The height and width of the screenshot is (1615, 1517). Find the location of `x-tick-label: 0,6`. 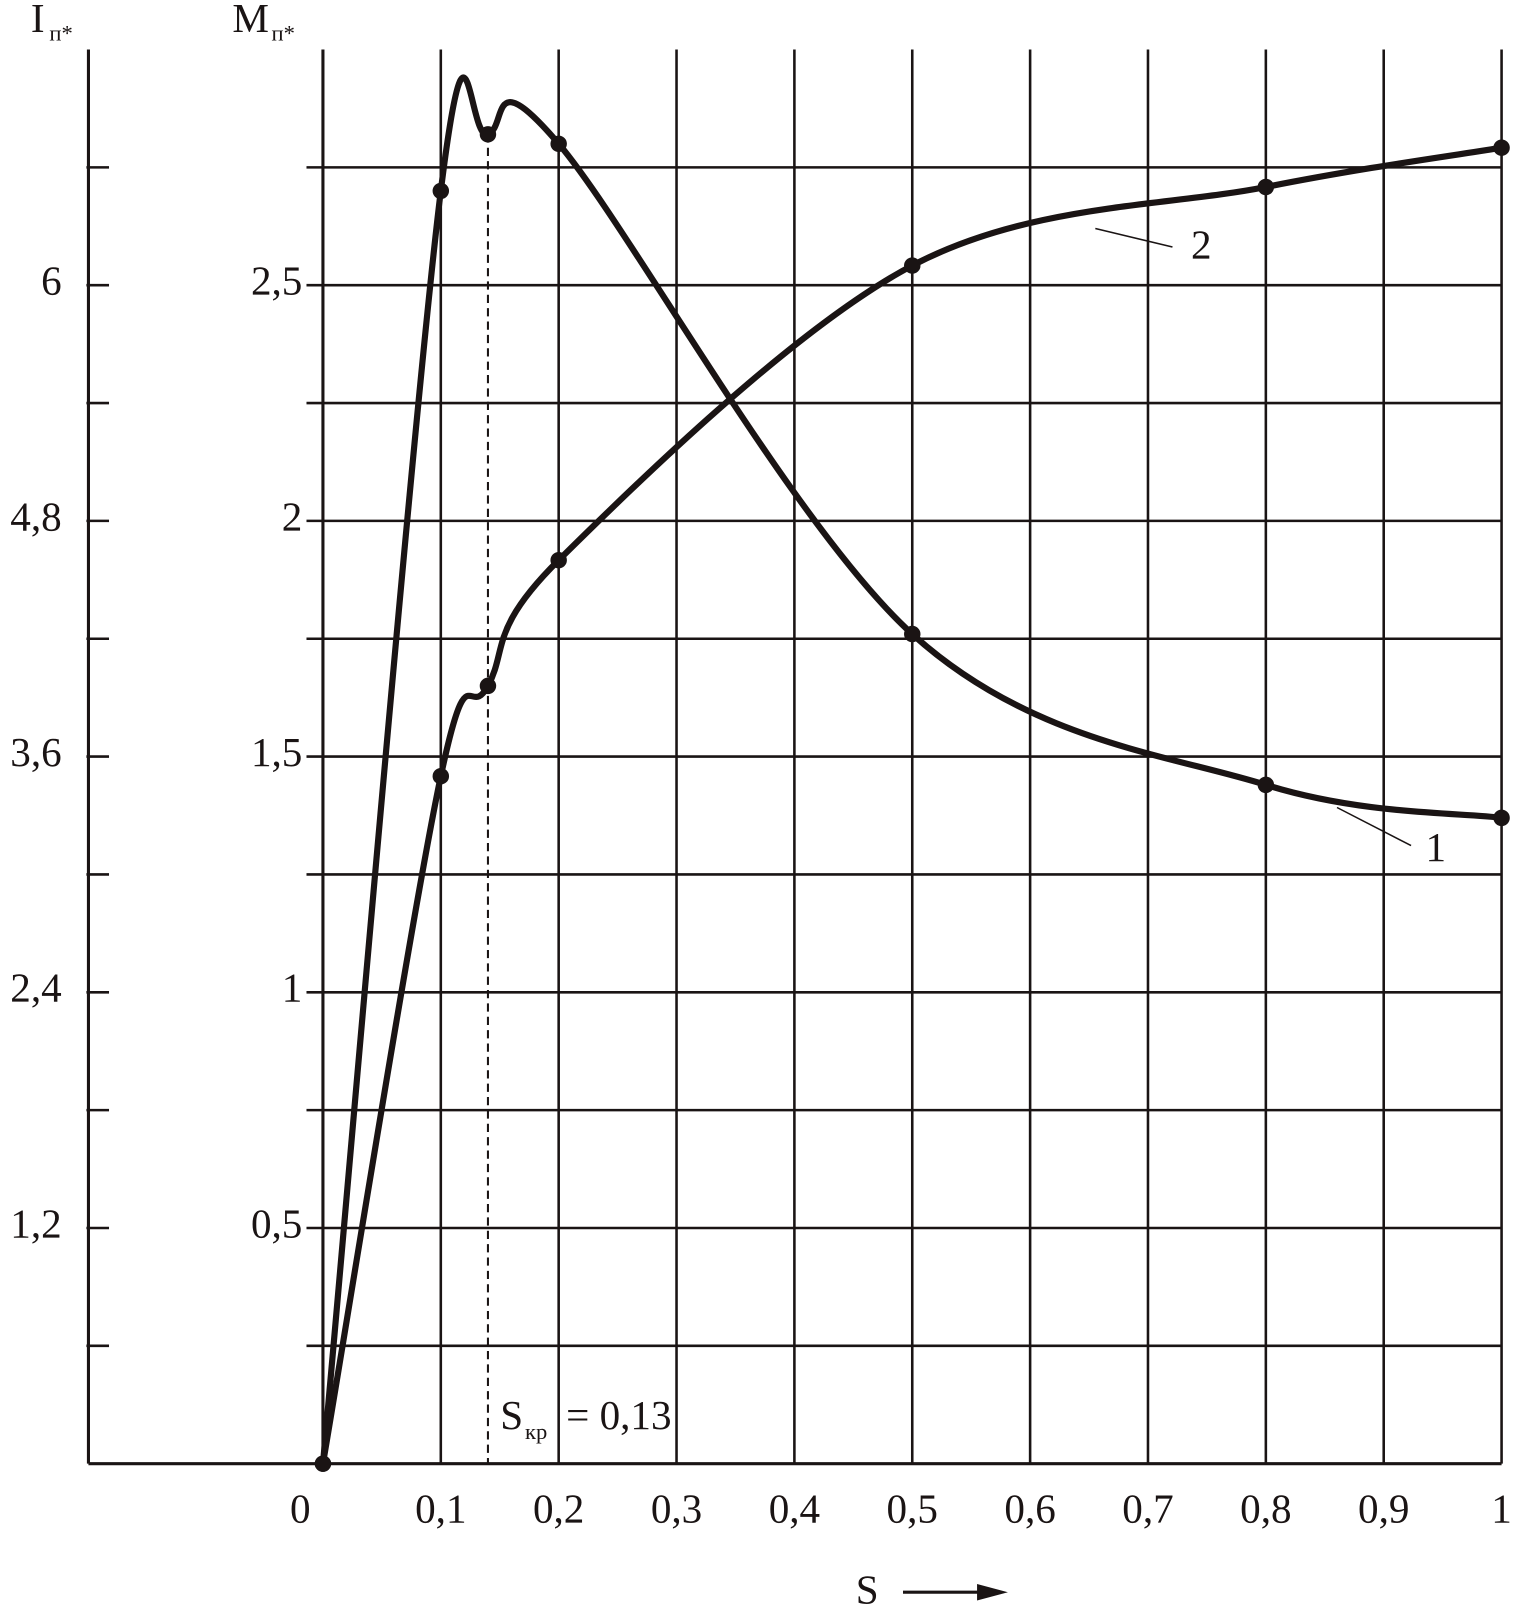

x-tick-label: 0,6 is located at coordinates (1029, 1508).